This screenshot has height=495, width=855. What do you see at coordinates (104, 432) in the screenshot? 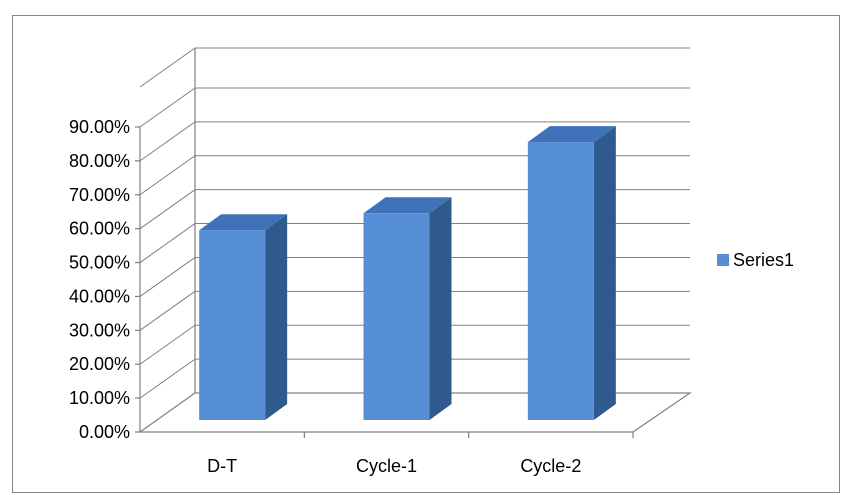
I see `y-tick-label: 0.00%` at bounding box center [104, 432].